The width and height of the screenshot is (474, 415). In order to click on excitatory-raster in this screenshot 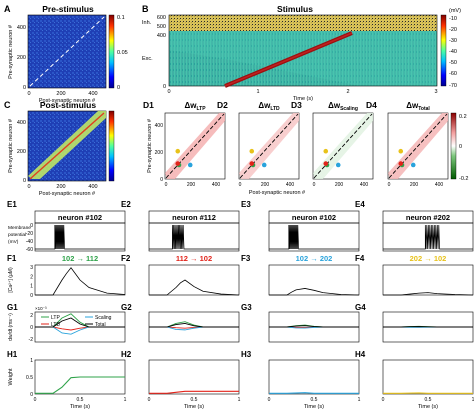, I will do `click(303, 58)`.